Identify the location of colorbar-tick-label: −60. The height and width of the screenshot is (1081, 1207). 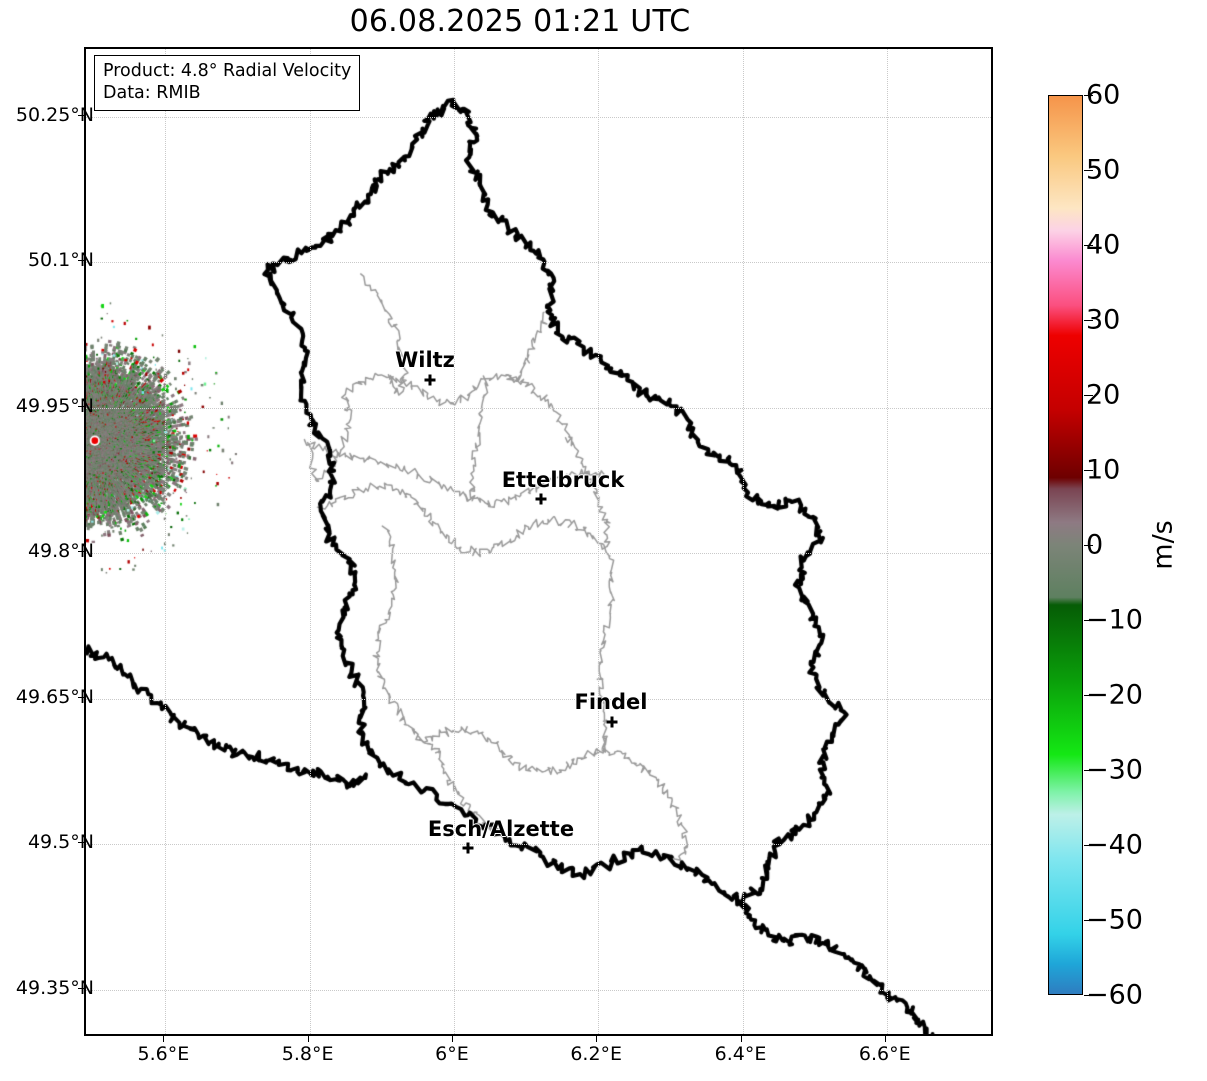
(1114, 995).